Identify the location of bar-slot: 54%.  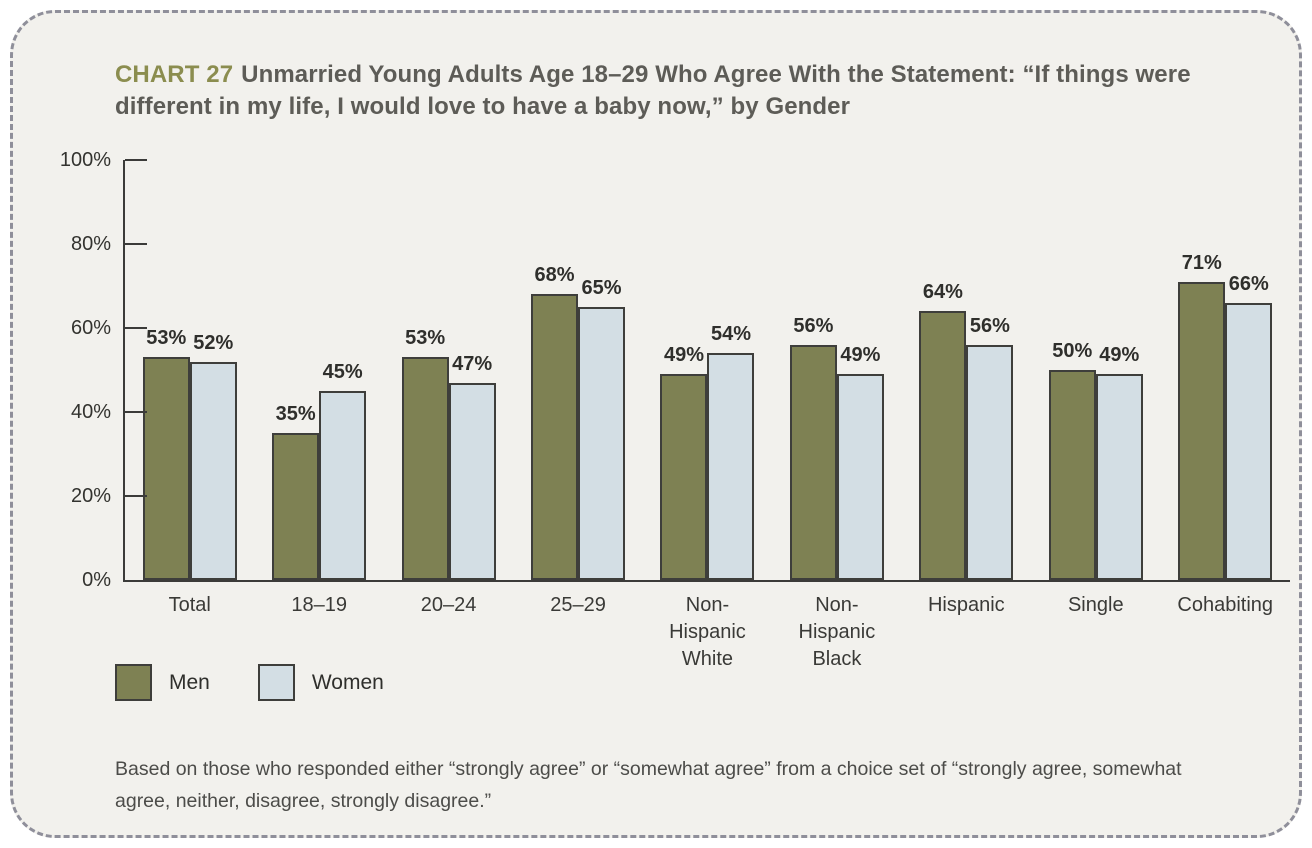
(731, 370).